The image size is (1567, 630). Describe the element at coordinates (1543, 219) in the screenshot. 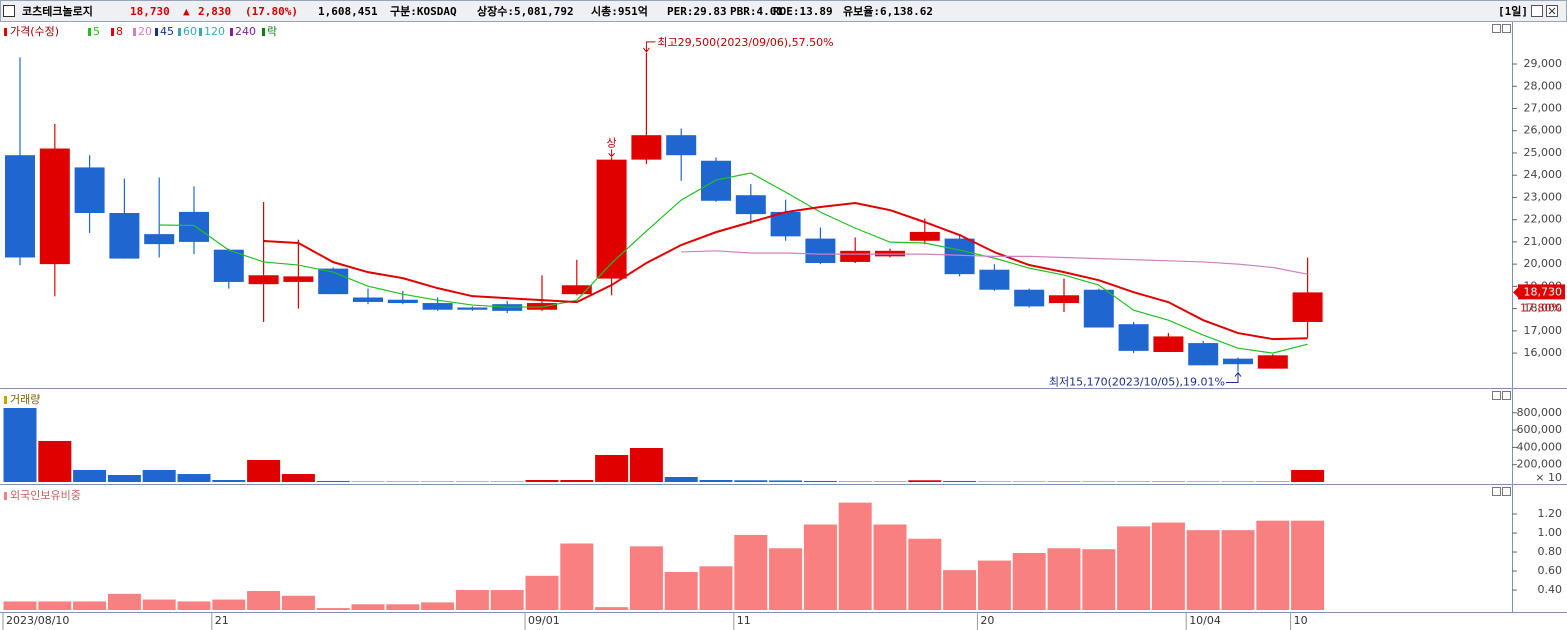

I see `y-tick-label: 22,000` at that location.